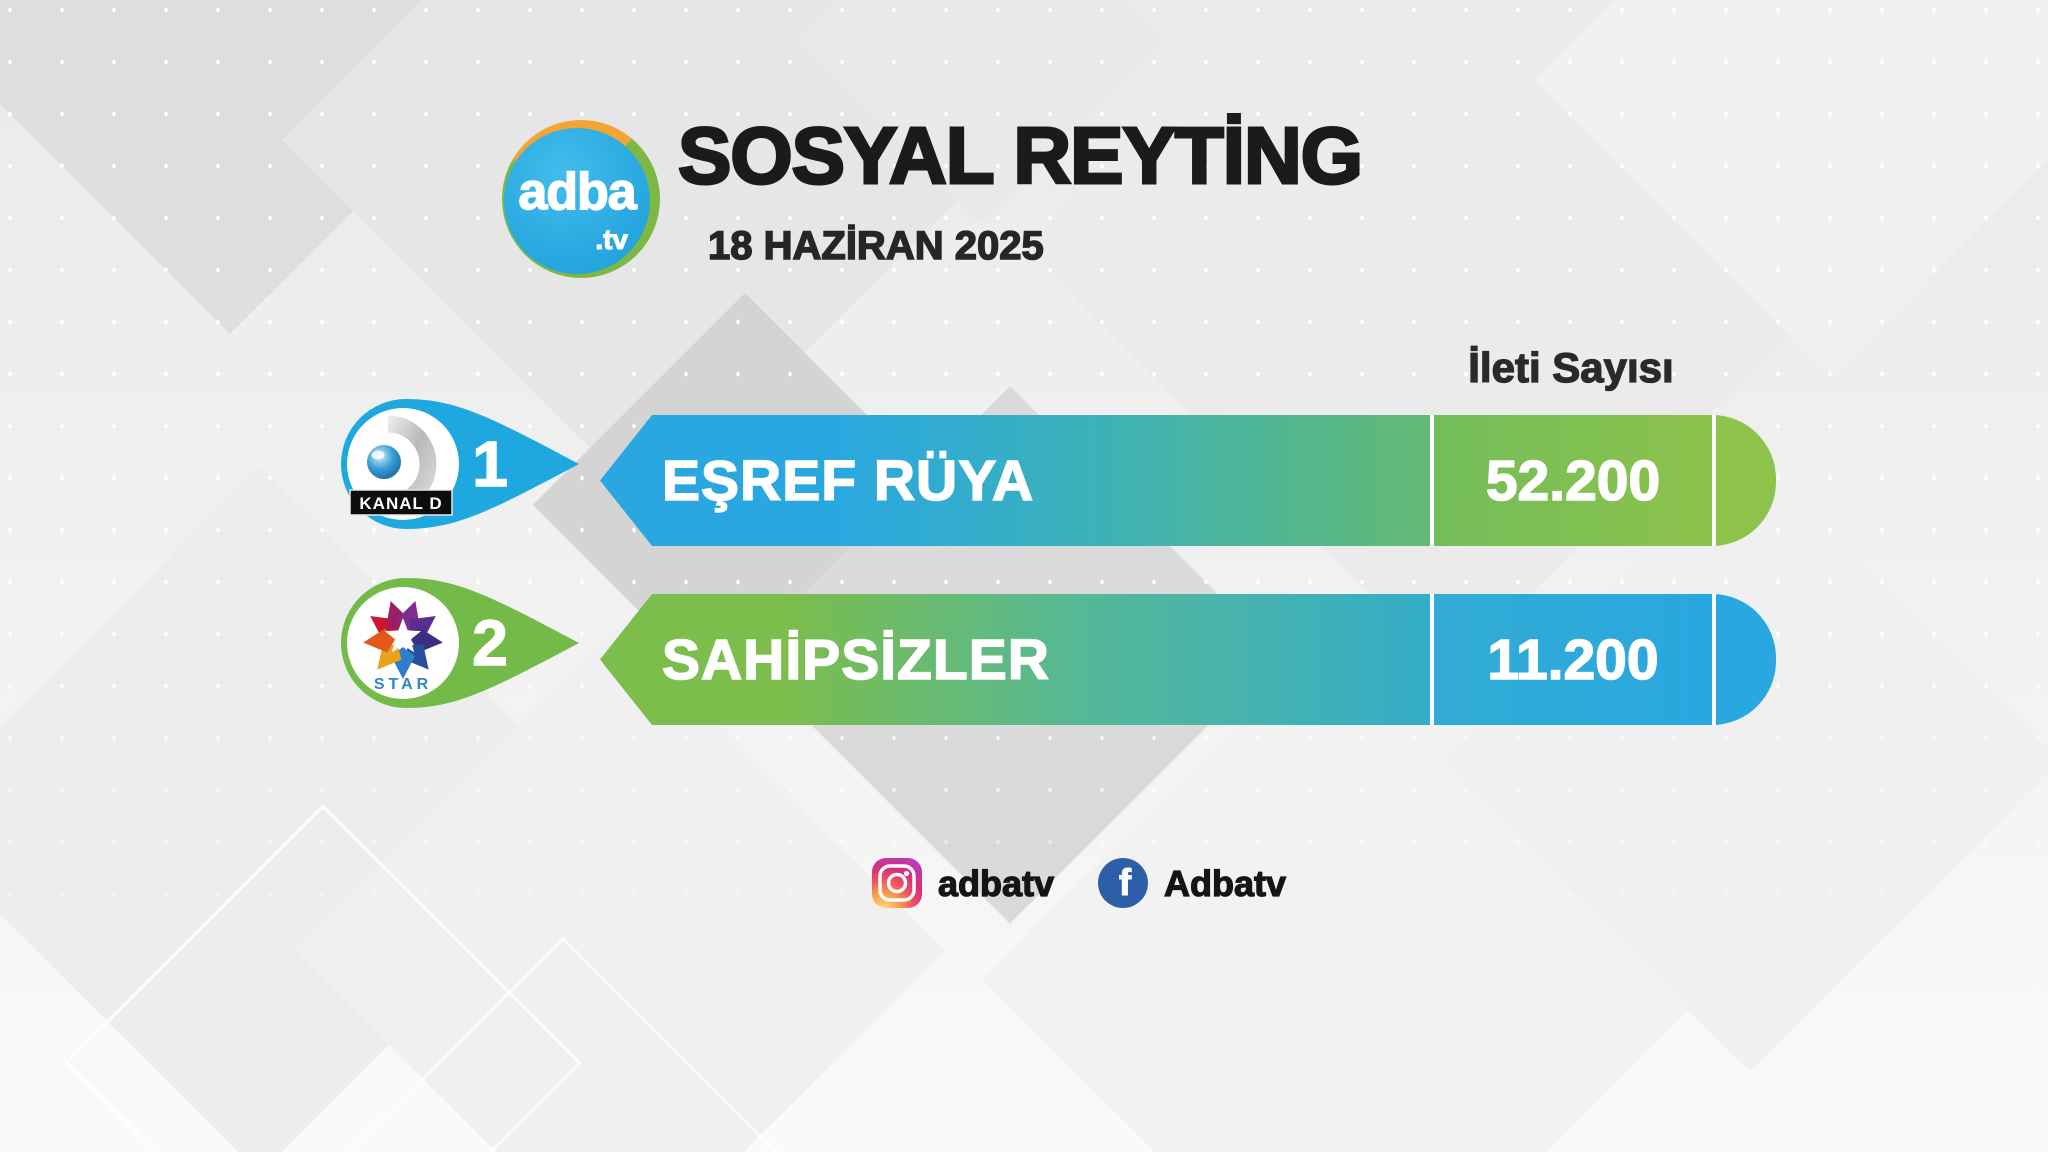 This screenshot has height=1152, width=2048. I want to click on facebook-icon: f, so click(1123, 883).